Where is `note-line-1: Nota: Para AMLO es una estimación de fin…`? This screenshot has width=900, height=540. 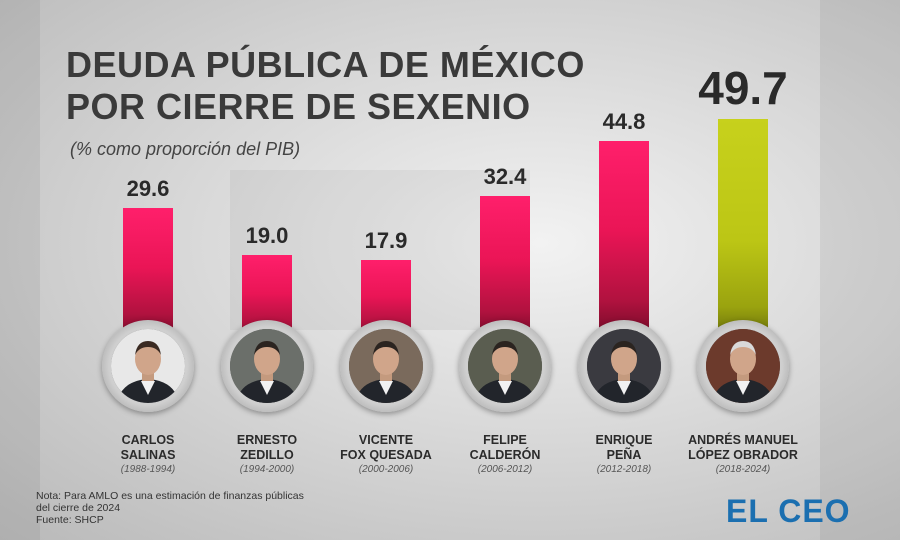
note-line-1: Nota: Para AMLO es una estimación de fin… is located at coordinates (170, 496).